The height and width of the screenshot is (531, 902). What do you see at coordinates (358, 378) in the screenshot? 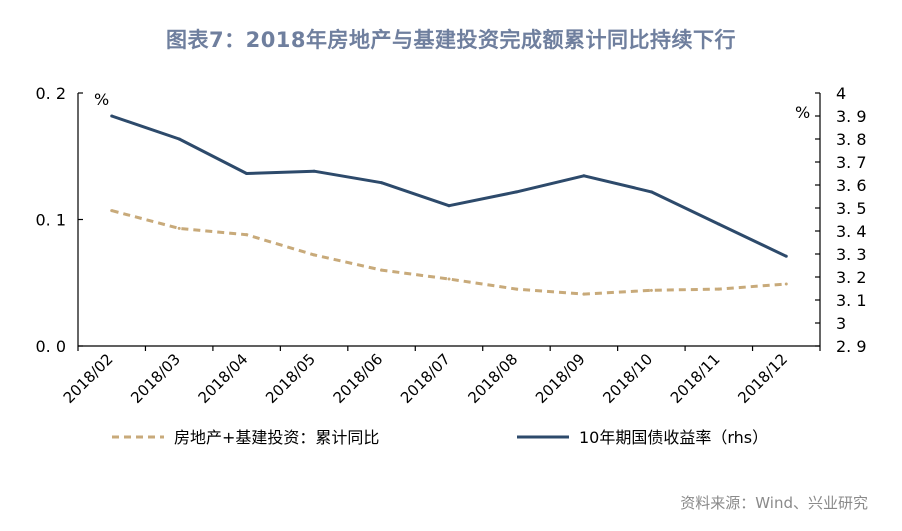
I see `x-tick-label: 2018/06` at bounding box center [358, 378].